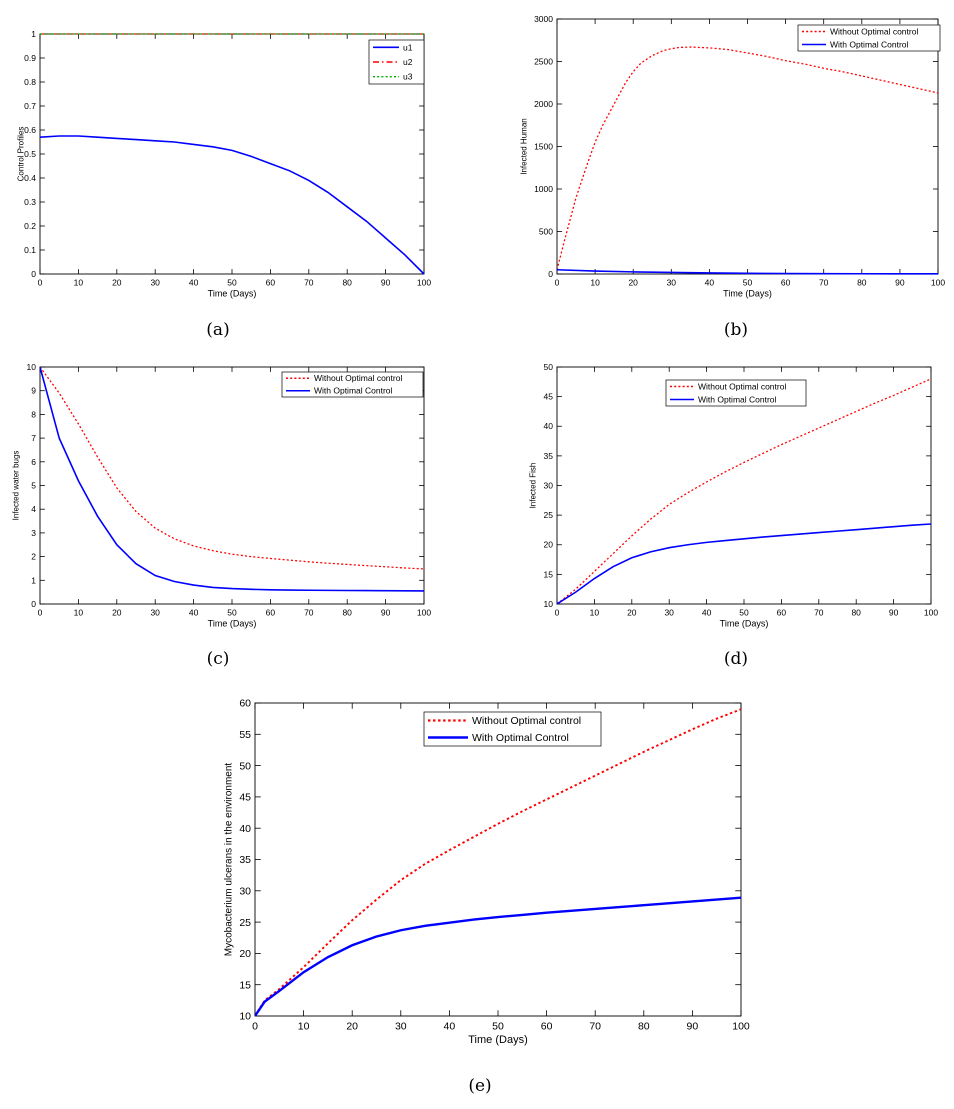 This screenshot has height=1109, width=954. What do you see at coordinates (30, 226) in the screenshot?
I see `y-tick-label: 0.2` at bounding box center [30, 226].